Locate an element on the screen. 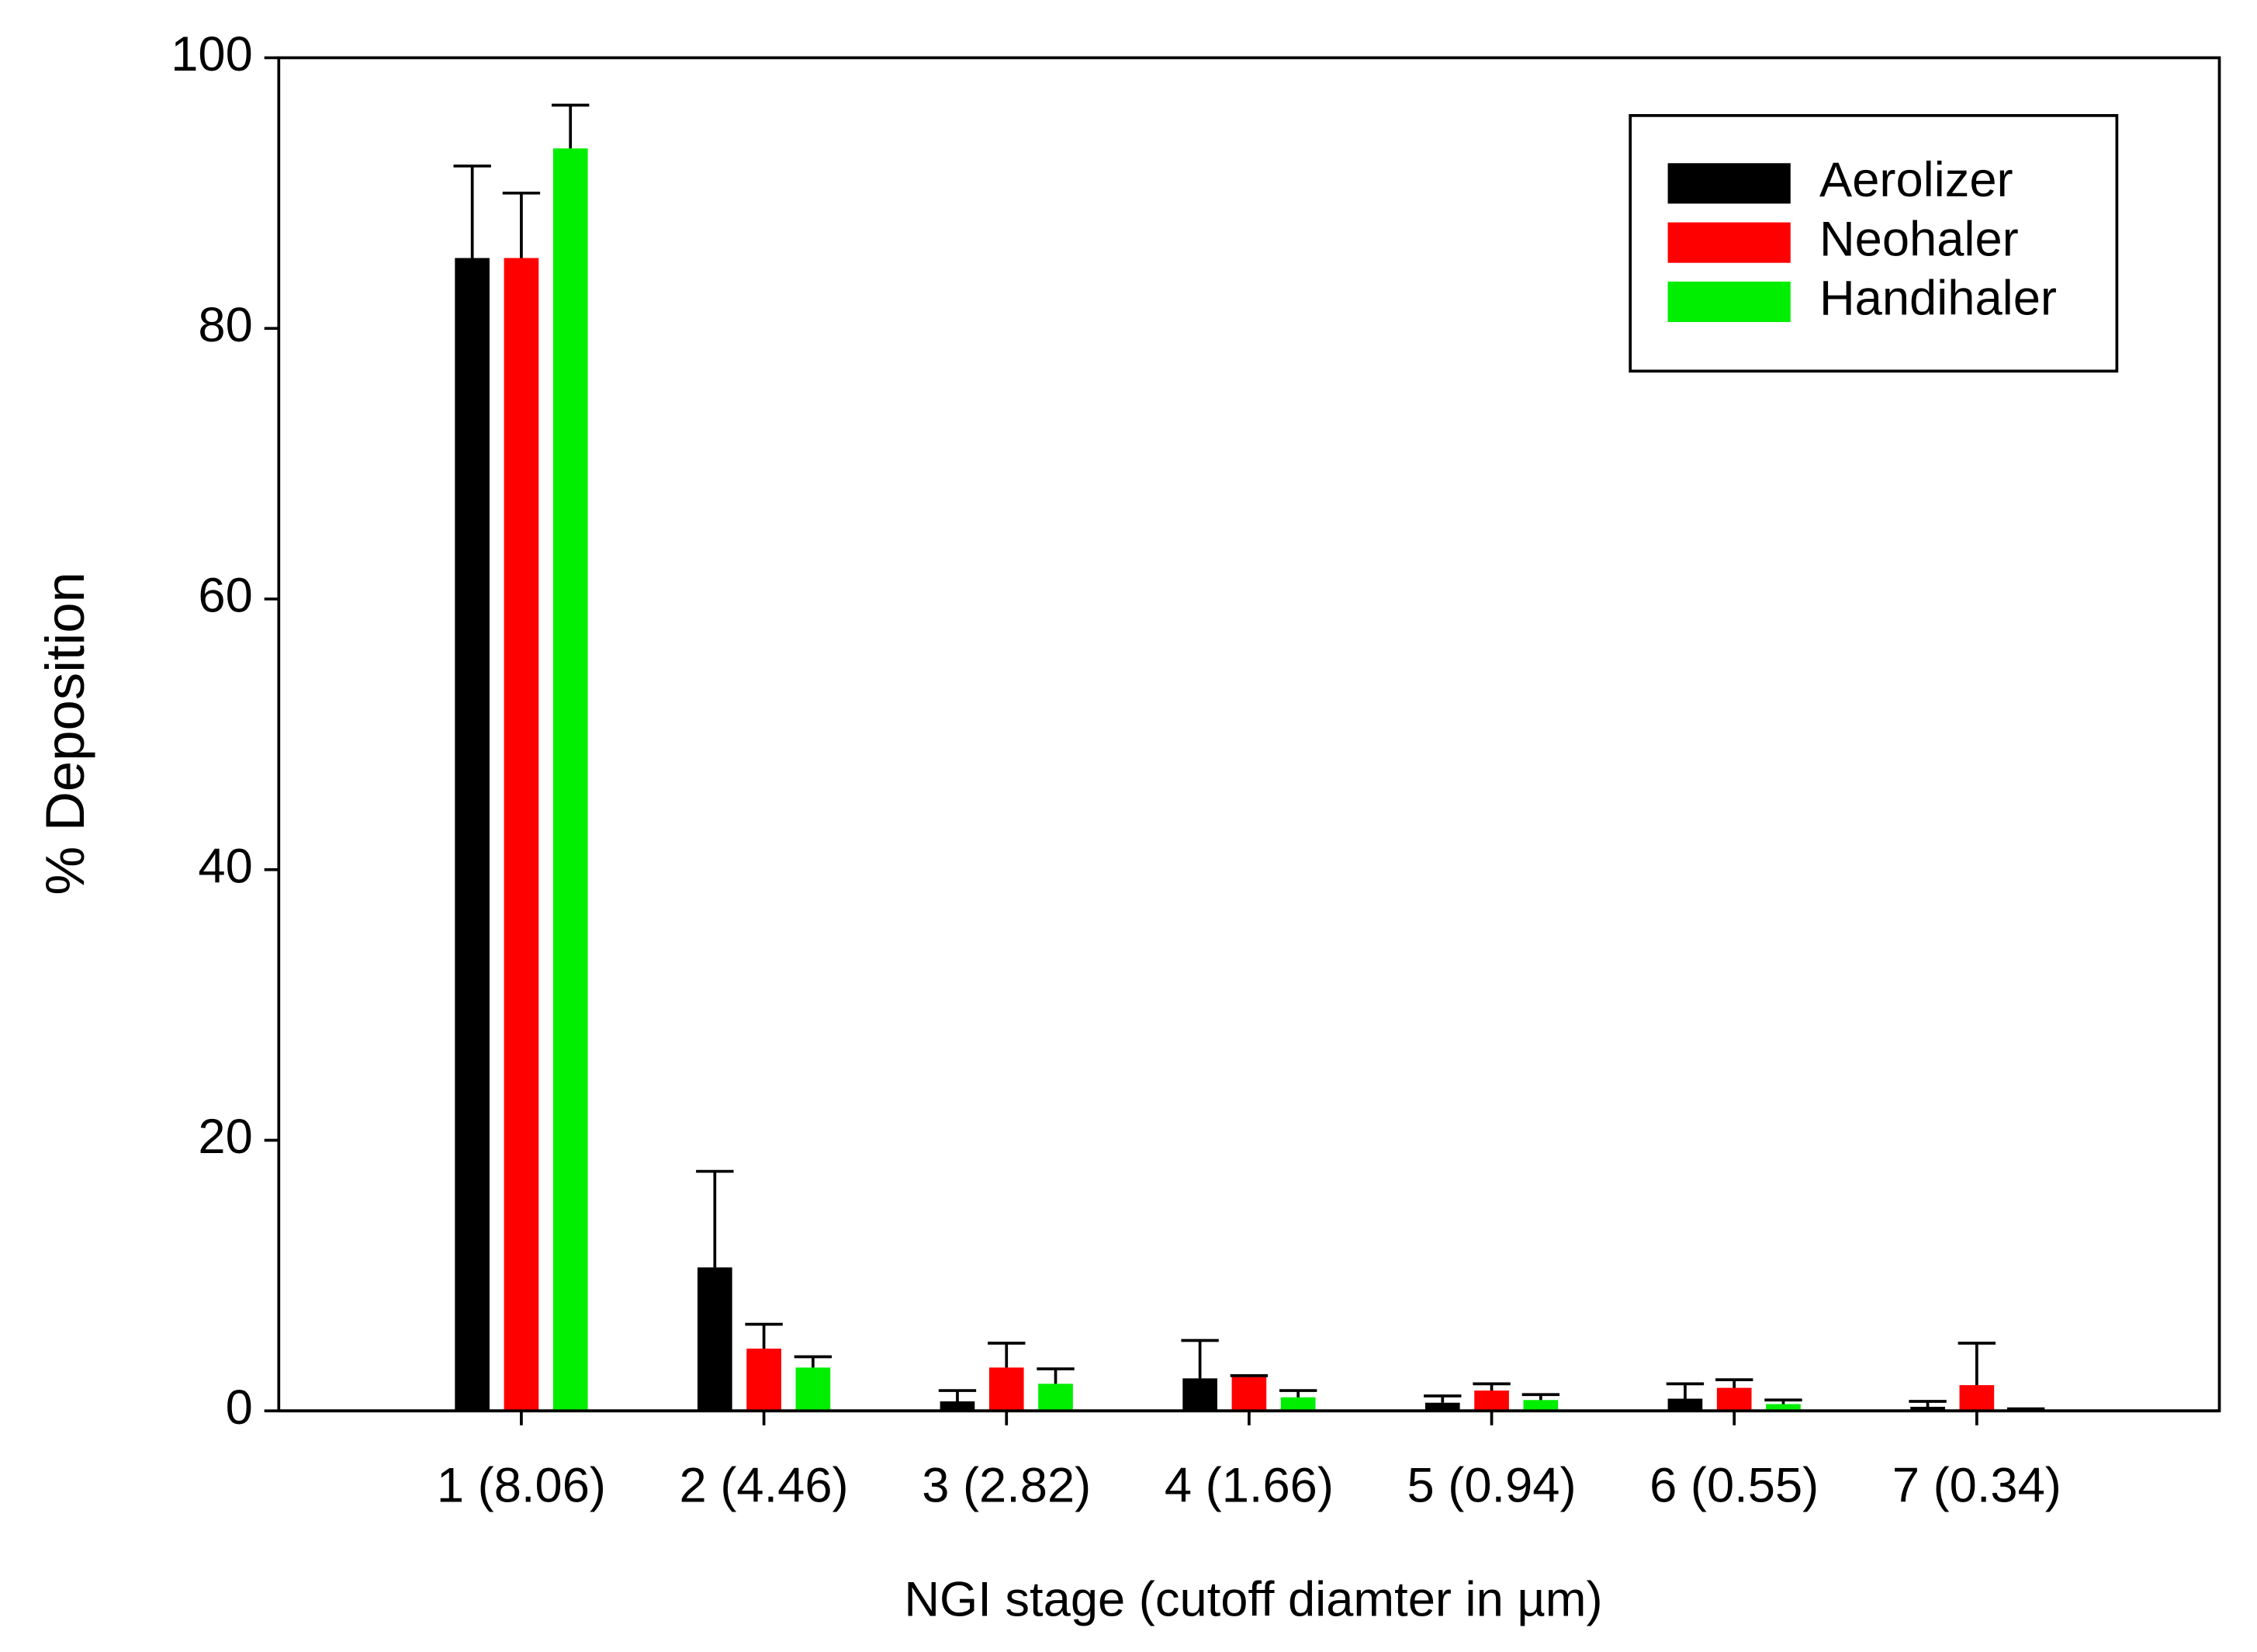  x-tick-label: 4 (1.66) is located at coordinates (1249, 1485).